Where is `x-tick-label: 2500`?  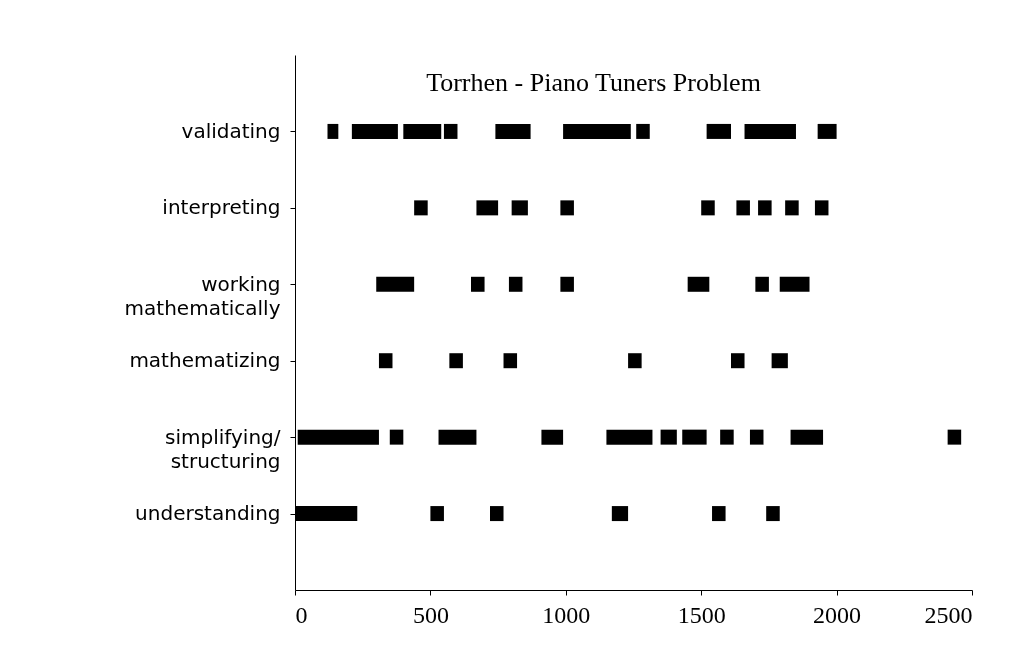
x-tick-label: 2500 is located at coordinates (948, 614).